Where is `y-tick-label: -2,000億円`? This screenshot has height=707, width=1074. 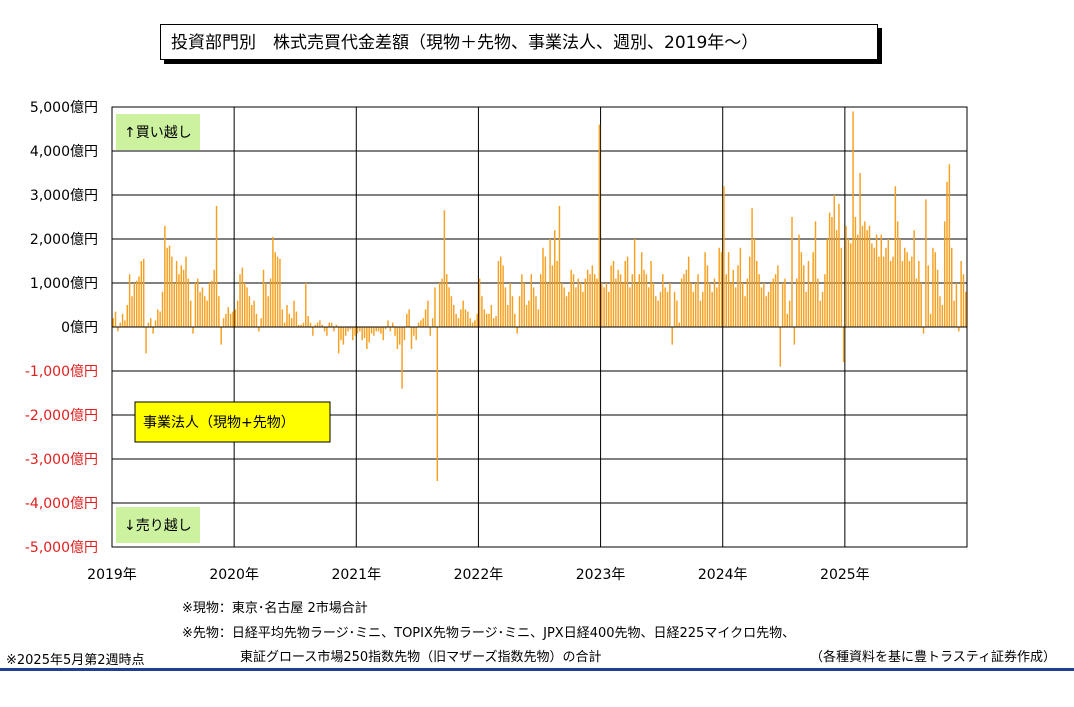
y-tick-label: -2,000億円 is located at coordinates (61, 416).